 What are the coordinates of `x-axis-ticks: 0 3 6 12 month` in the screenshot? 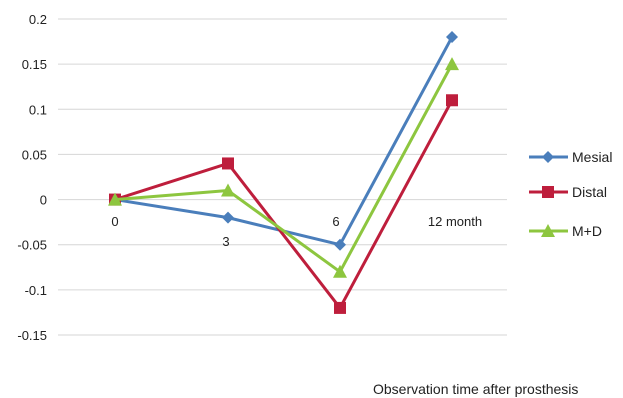 It's located at (296, 231).